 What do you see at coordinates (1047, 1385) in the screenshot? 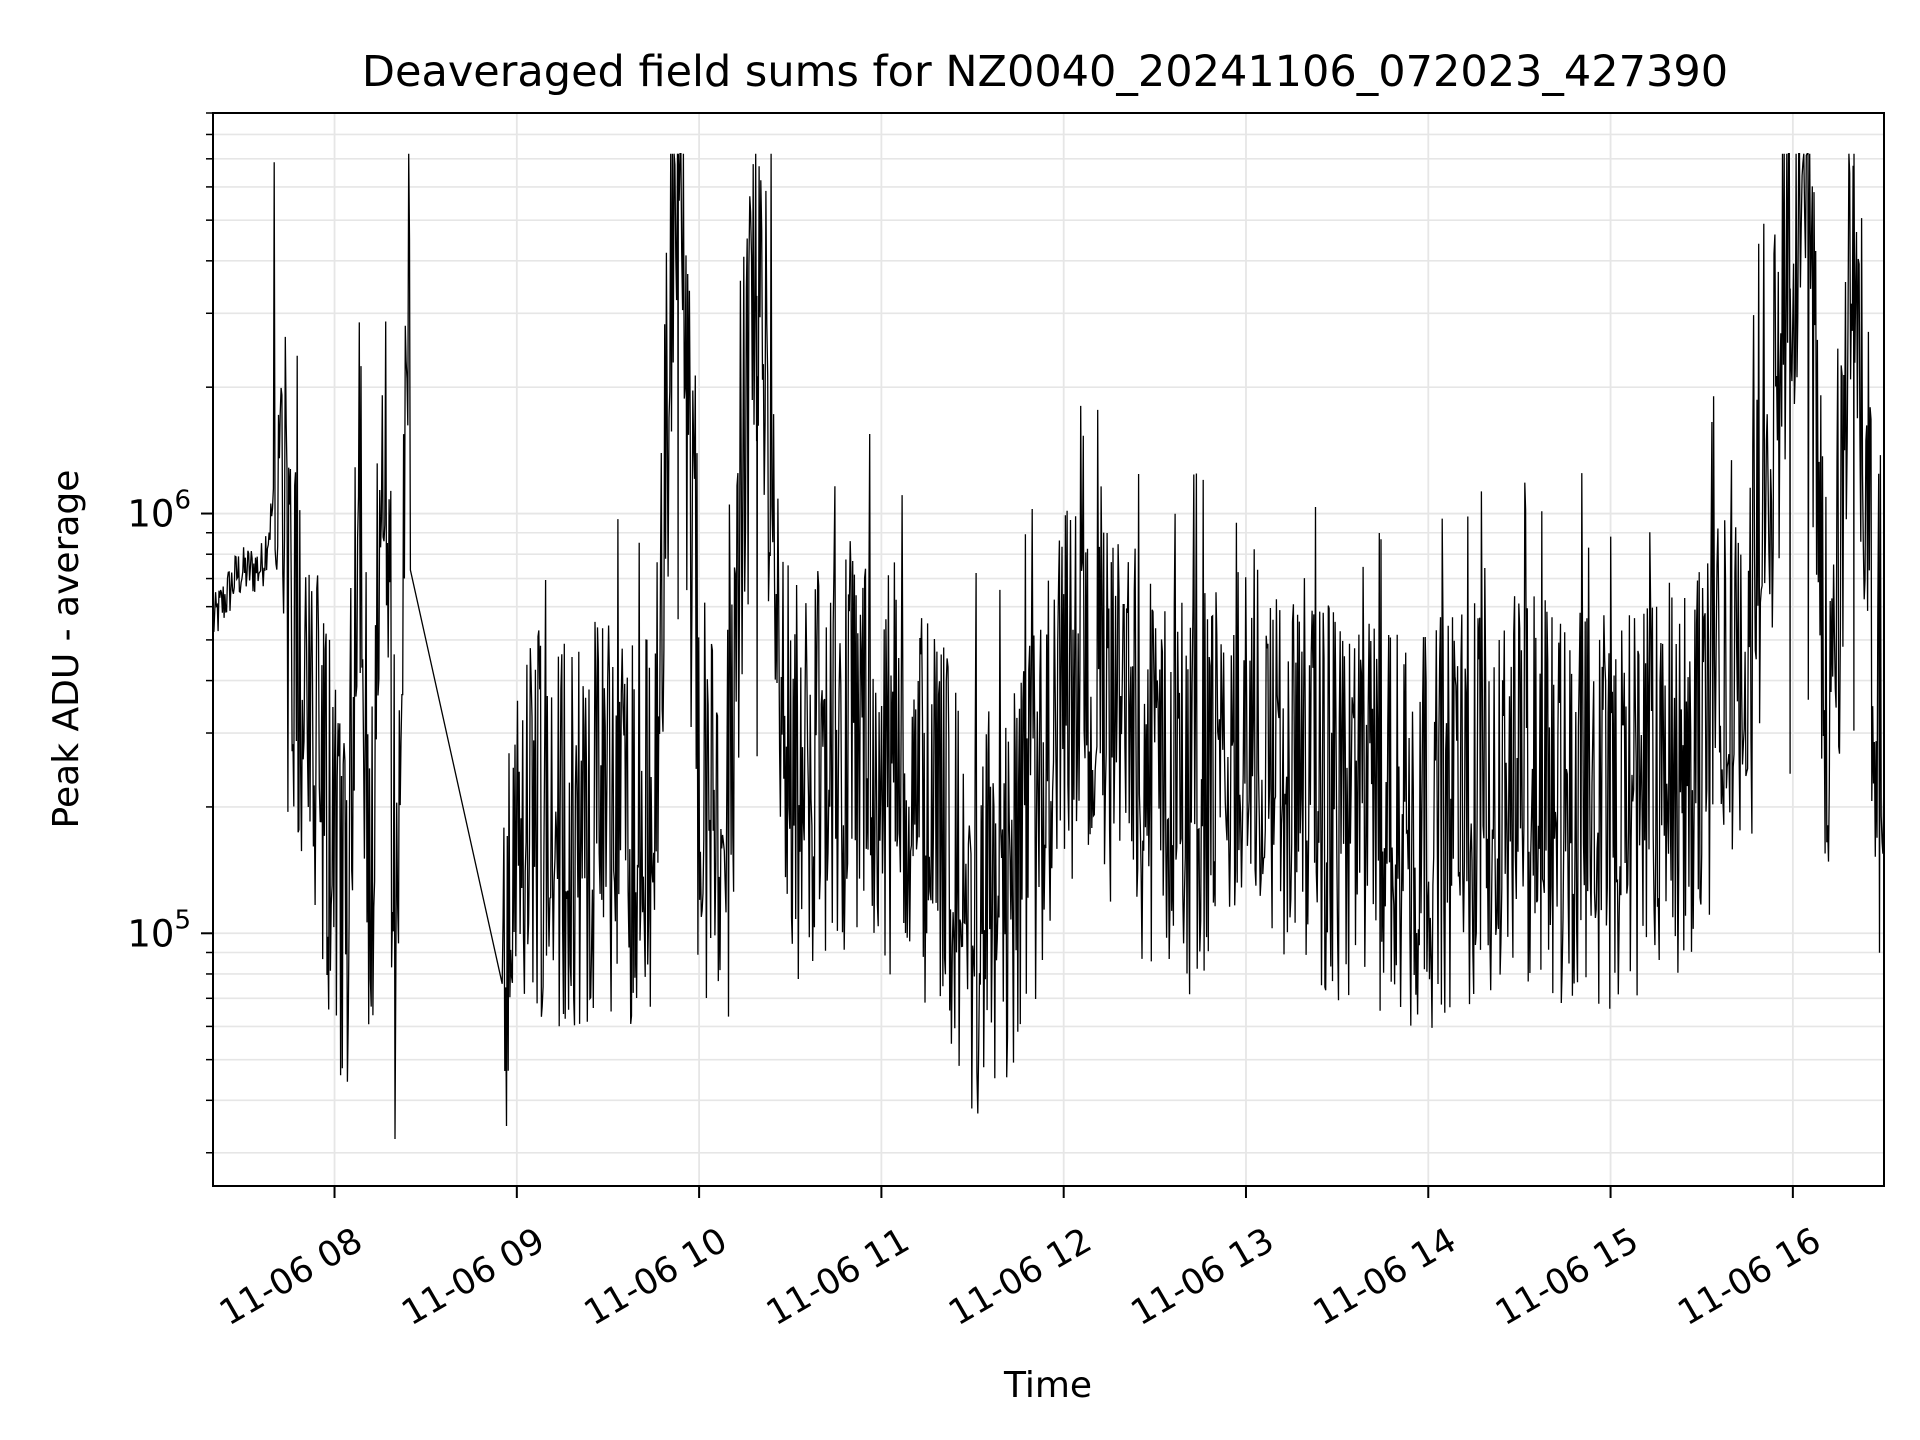
I see `x-axis-label: Time` at bounding box center [1047, 1385].